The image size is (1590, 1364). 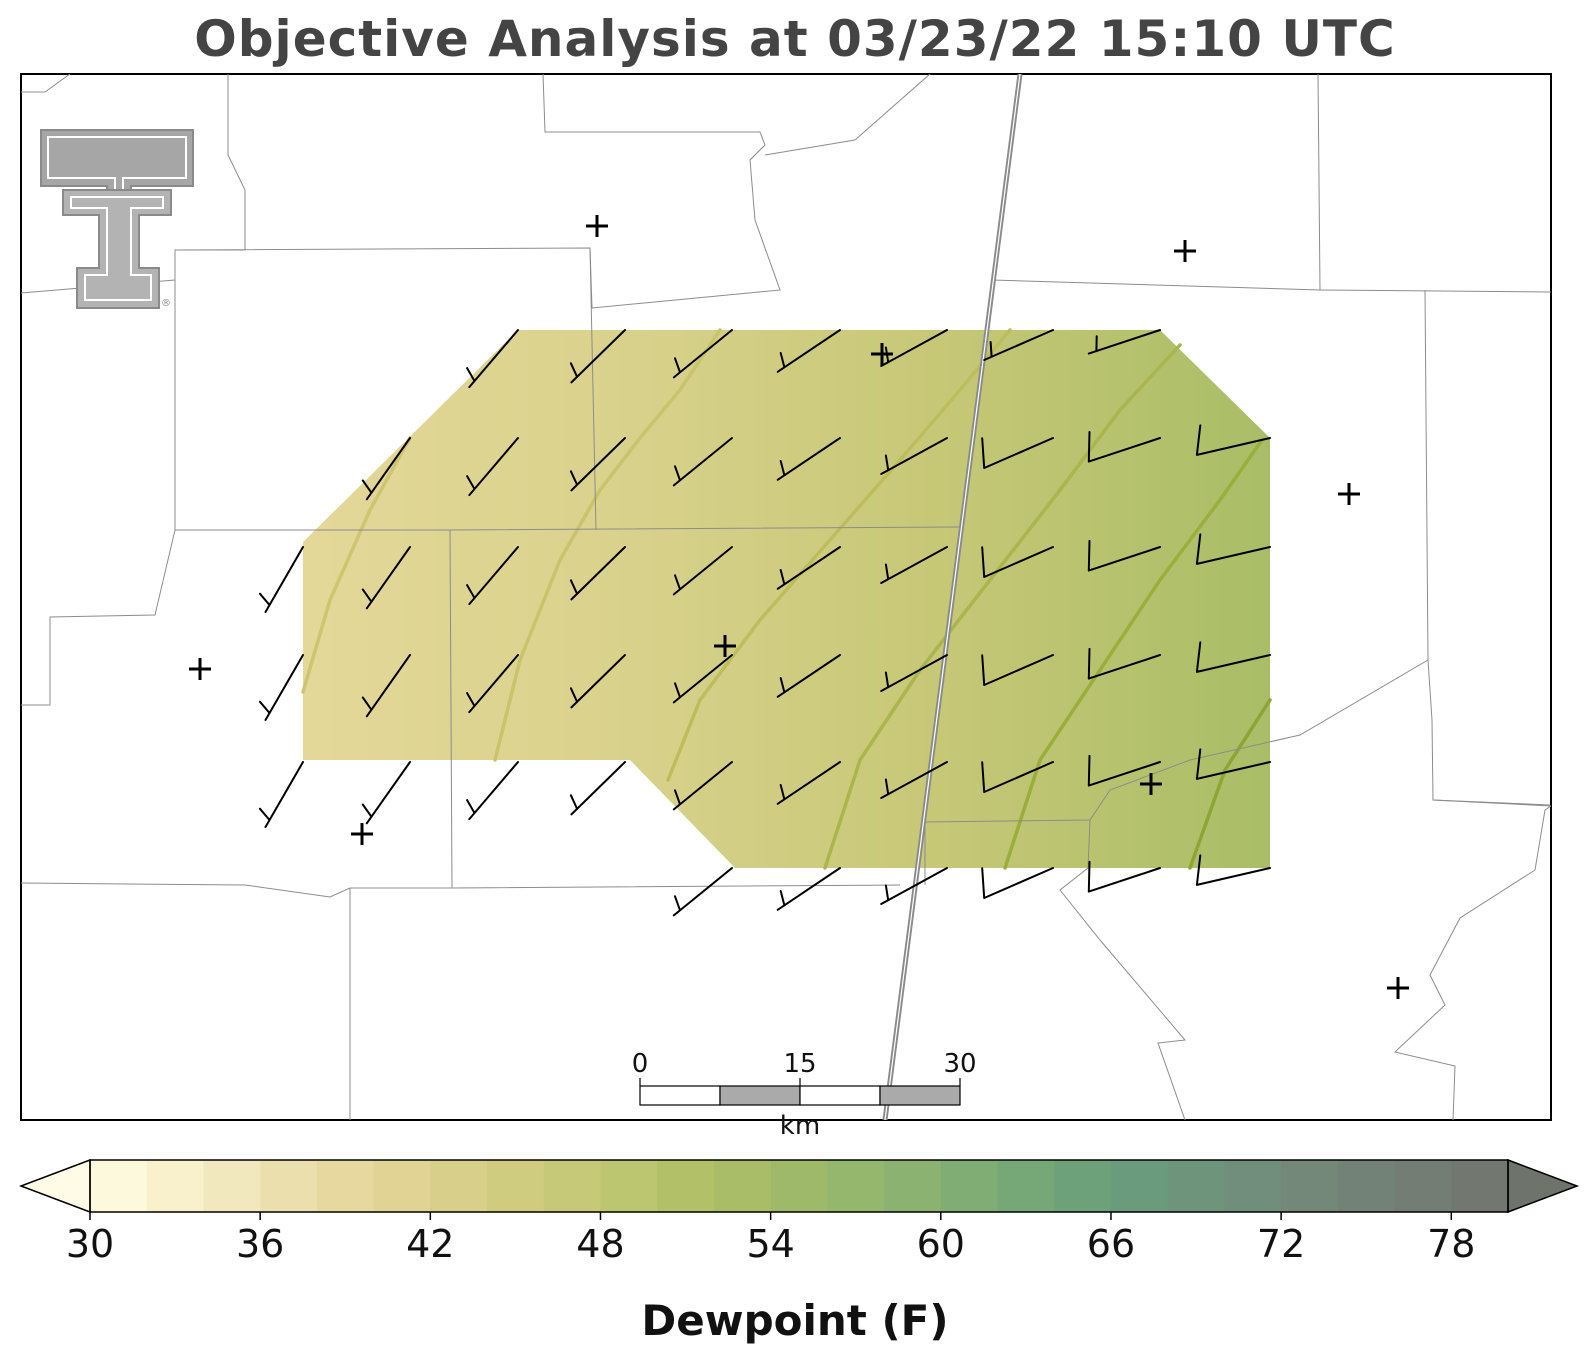 I want to click on registered-mark: ®, so click(x=166, y=303).